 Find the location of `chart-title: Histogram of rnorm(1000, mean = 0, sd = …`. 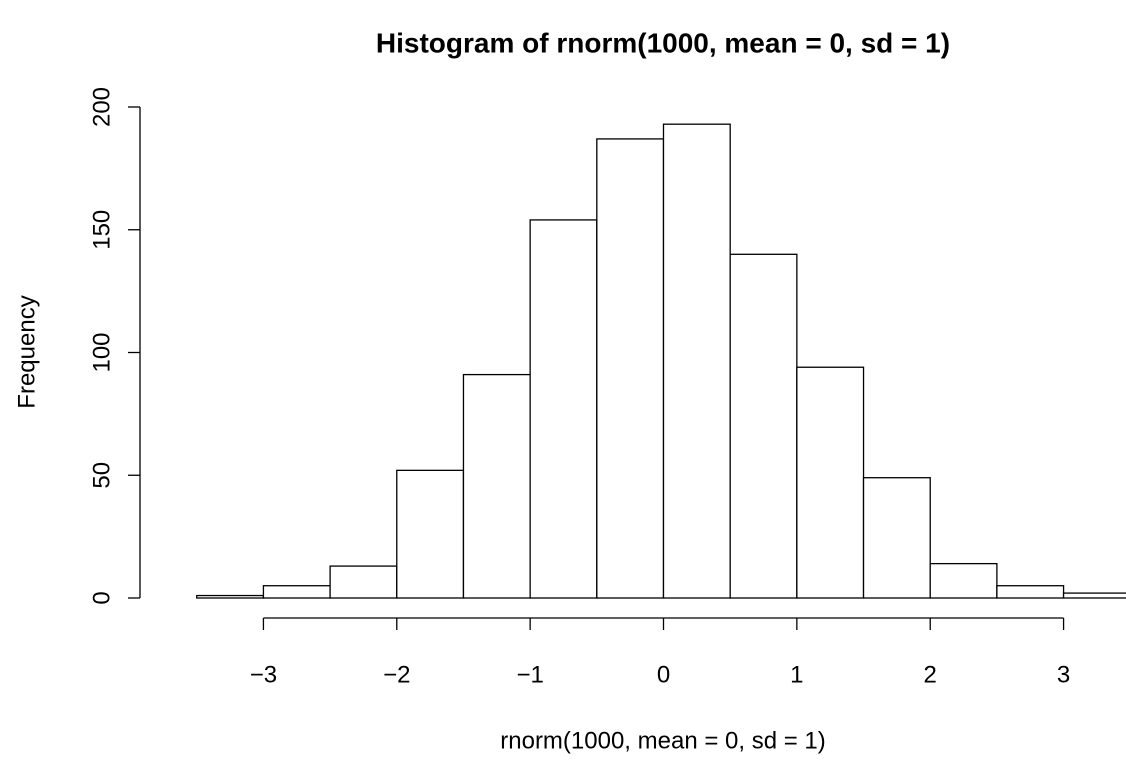

chart-title: Histogram of rnorm(1000, mean = 0, sd = … is located at coordinates (663, 42).